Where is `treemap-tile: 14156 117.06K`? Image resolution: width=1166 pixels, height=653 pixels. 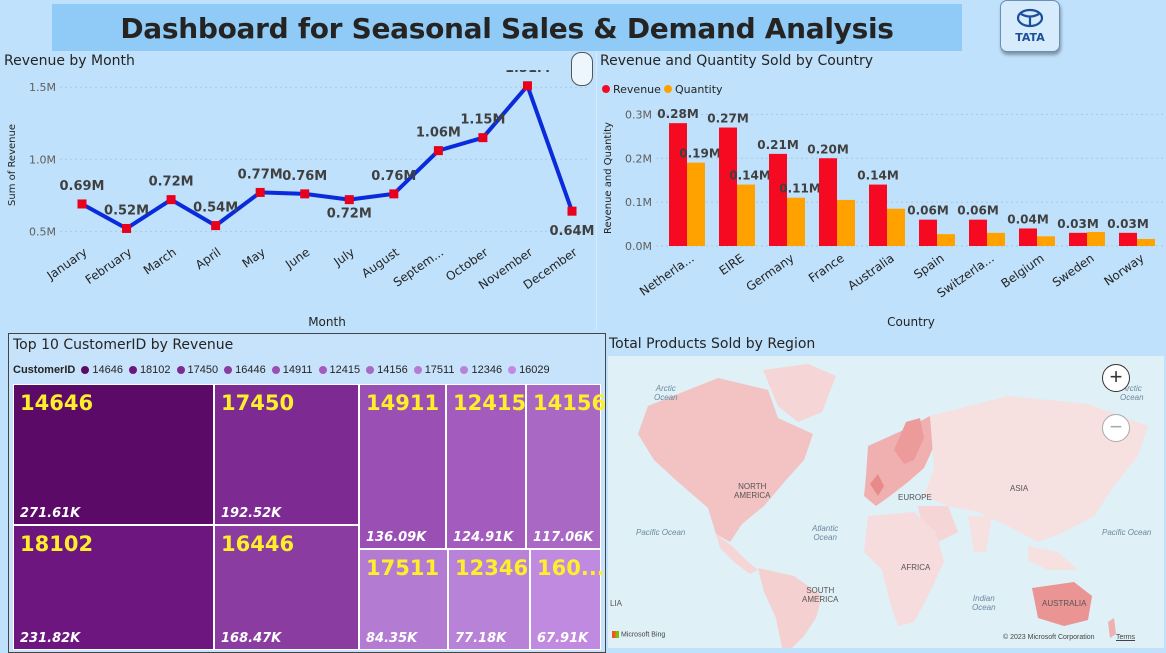 treemap-tile: 14156 117.06K is located at coordinates (566, 466).